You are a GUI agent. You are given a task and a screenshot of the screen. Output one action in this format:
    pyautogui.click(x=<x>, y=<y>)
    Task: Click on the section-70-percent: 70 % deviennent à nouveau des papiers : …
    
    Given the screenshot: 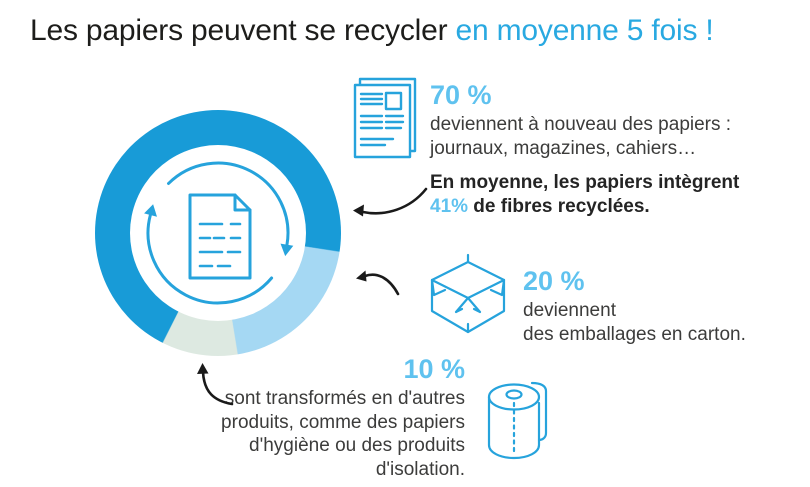 What is the action you would take?
    pyautogui.click(x=584, y=150)
    